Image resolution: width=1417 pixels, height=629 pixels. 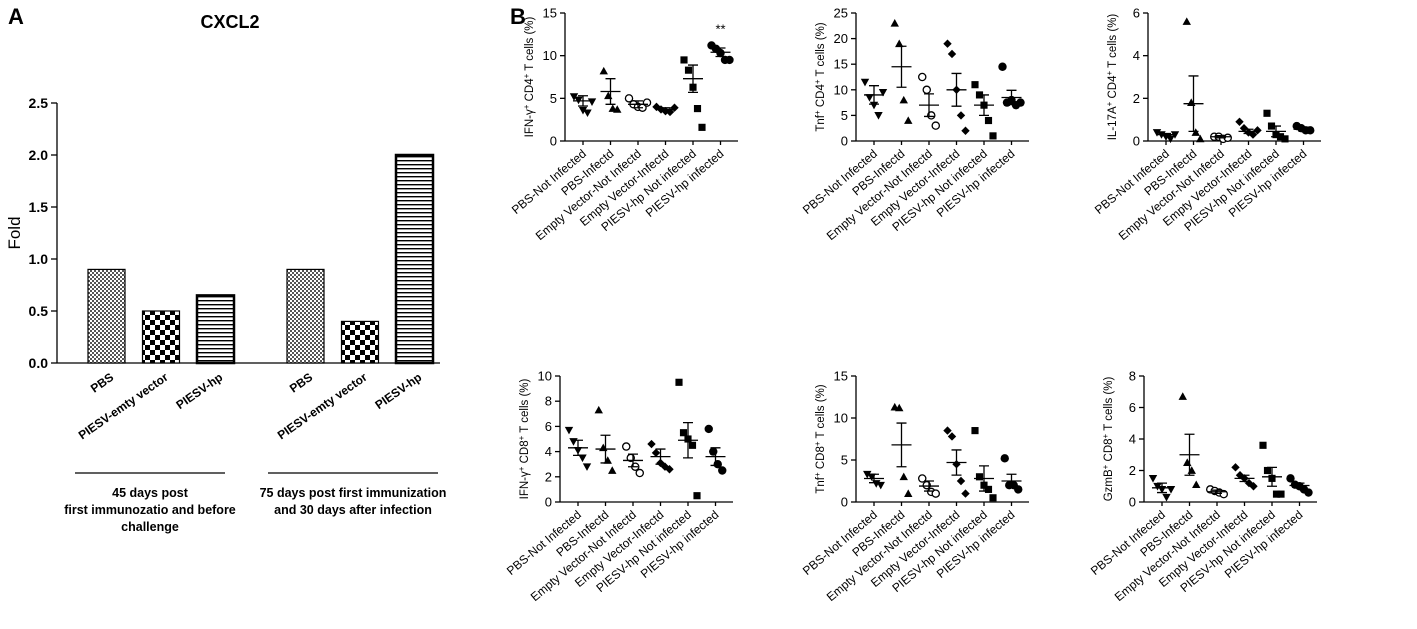 I want to click on y-axis-label: IL-17A+ CD4+ T cells (%), so click(x=1112, y=77).